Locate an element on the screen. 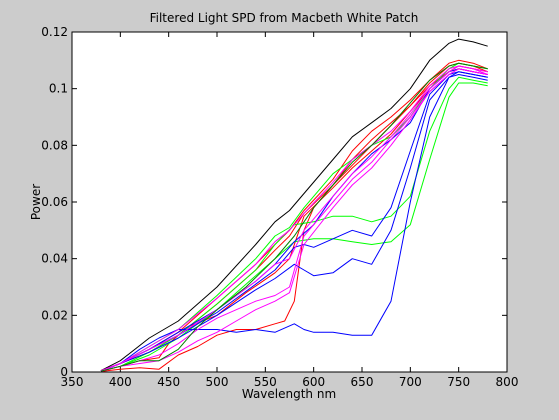  x-tick-label: 750 is located at coordinates (458, 382).